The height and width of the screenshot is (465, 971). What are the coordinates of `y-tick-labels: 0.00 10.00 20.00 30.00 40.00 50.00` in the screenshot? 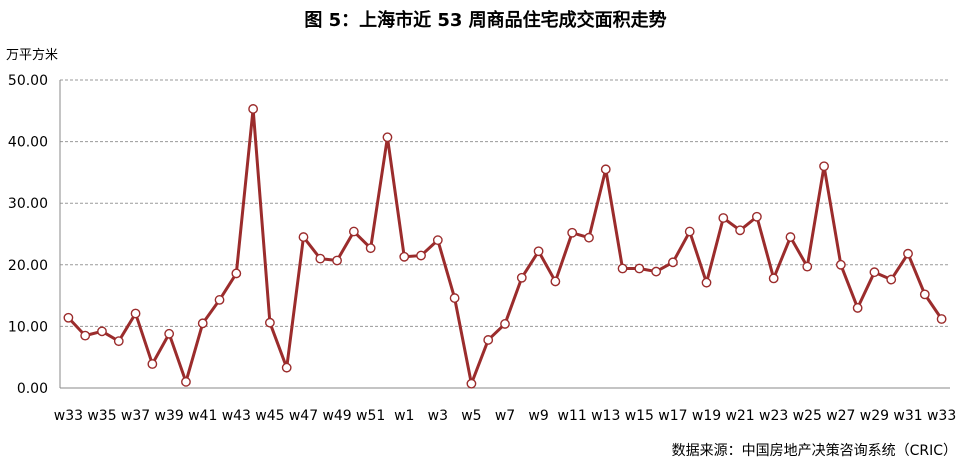 It's located at (28, 235).